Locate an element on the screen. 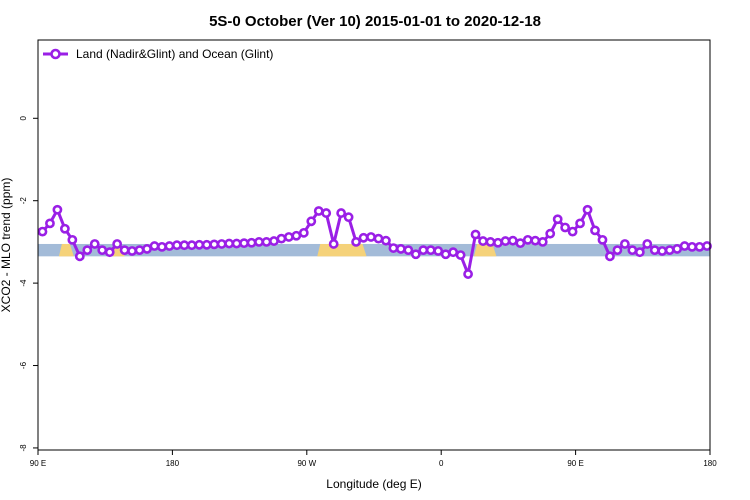  series-layer is located at coordinates (374, 241).